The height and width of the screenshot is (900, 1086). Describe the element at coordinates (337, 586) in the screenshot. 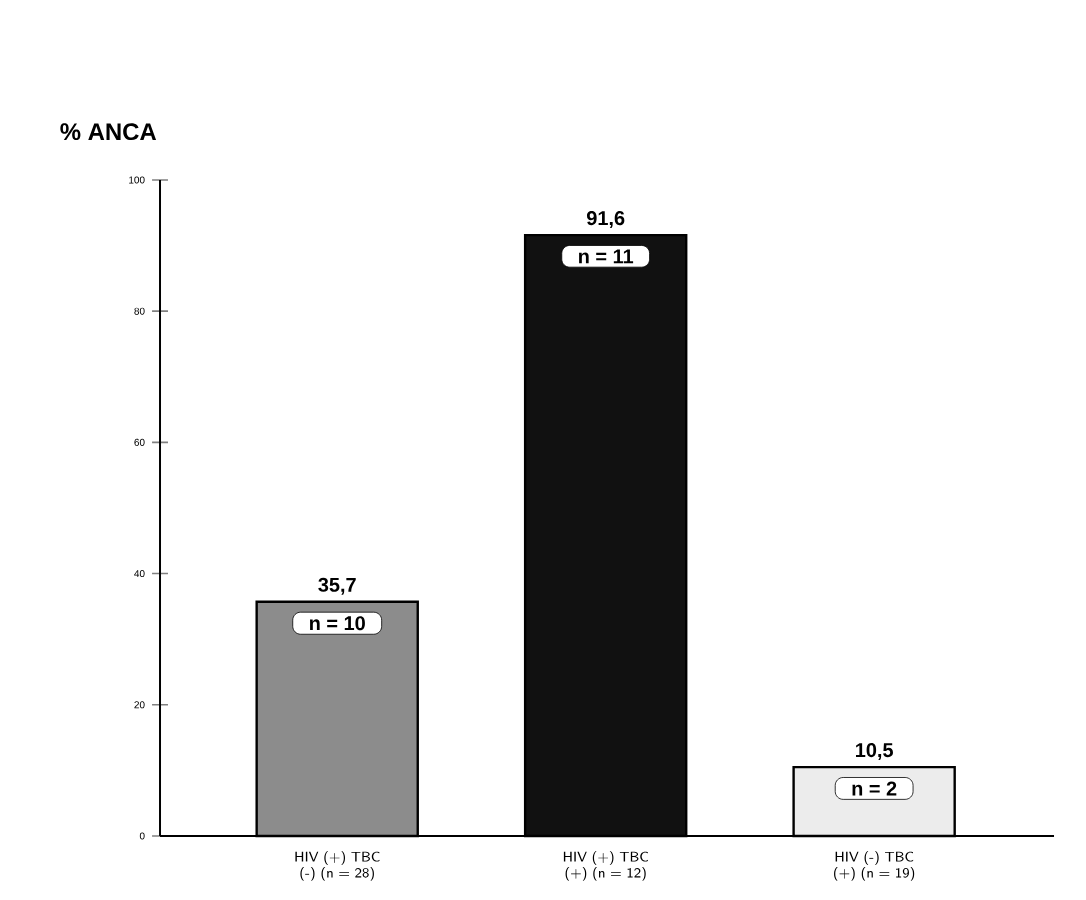

I see `data-label: 35,7` at that location.